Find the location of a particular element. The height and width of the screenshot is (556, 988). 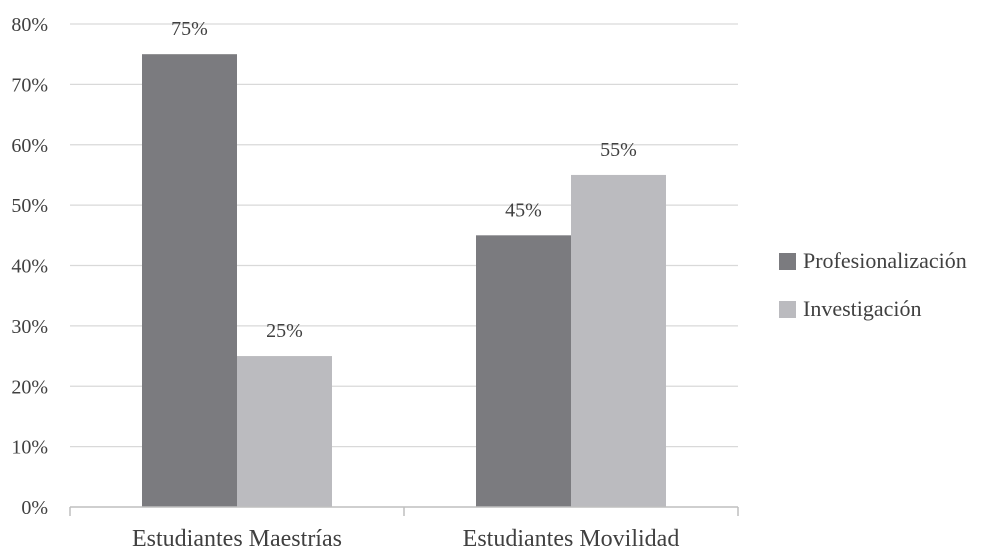

y-tick-label: 30% is located at coordinates (29, 327).